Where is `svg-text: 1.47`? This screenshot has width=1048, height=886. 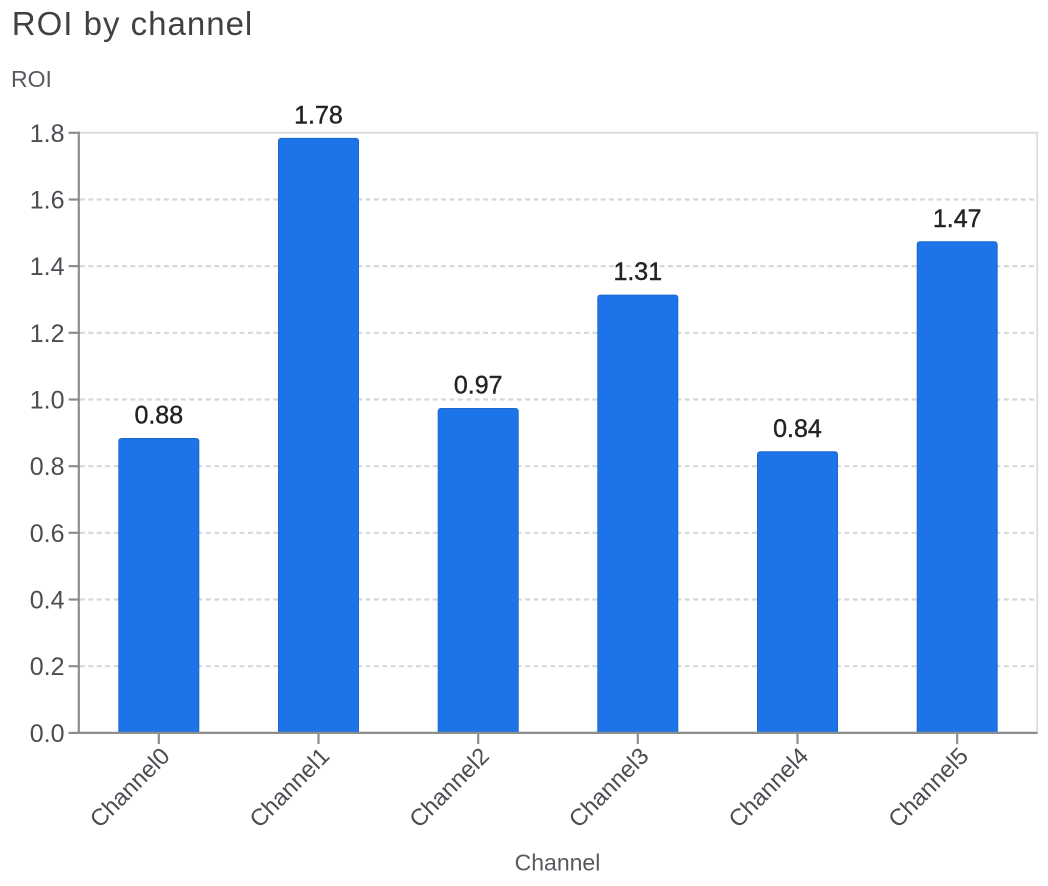 svg-text: 1.47 is located at coordinates (957, 219).